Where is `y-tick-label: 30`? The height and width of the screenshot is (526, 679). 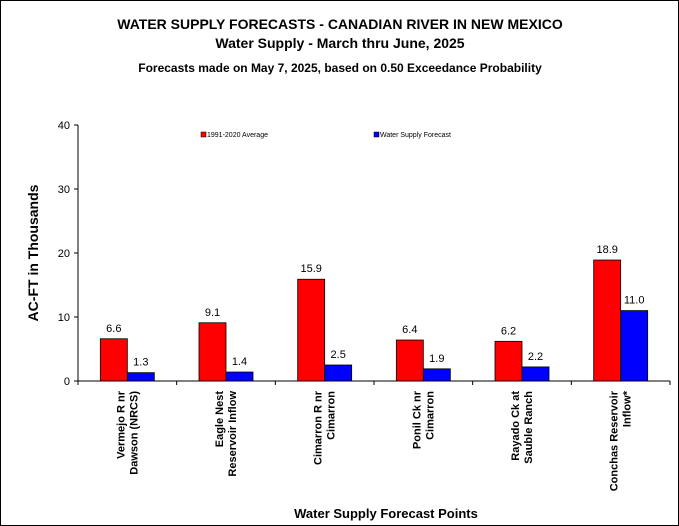 y-tick-label: 30 is located at coordinates (64, 190).